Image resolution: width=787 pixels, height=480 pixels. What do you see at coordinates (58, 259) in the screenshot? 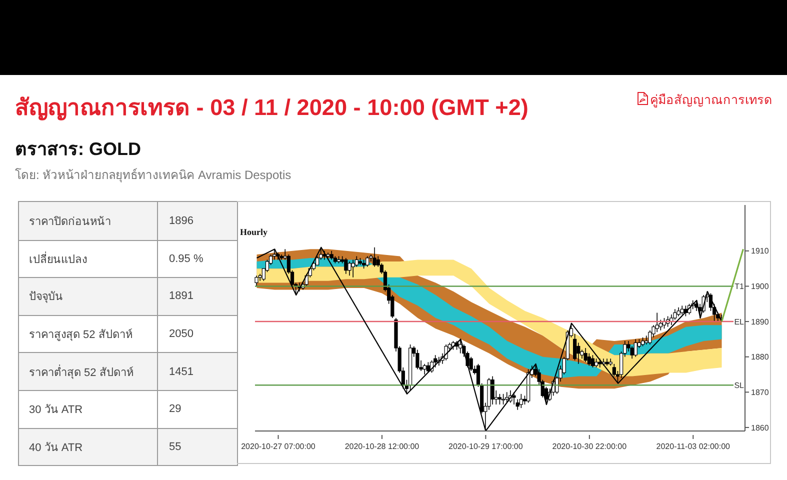
I see `text: เปลี่ยนแปลง` at bounding box center [58, 259].